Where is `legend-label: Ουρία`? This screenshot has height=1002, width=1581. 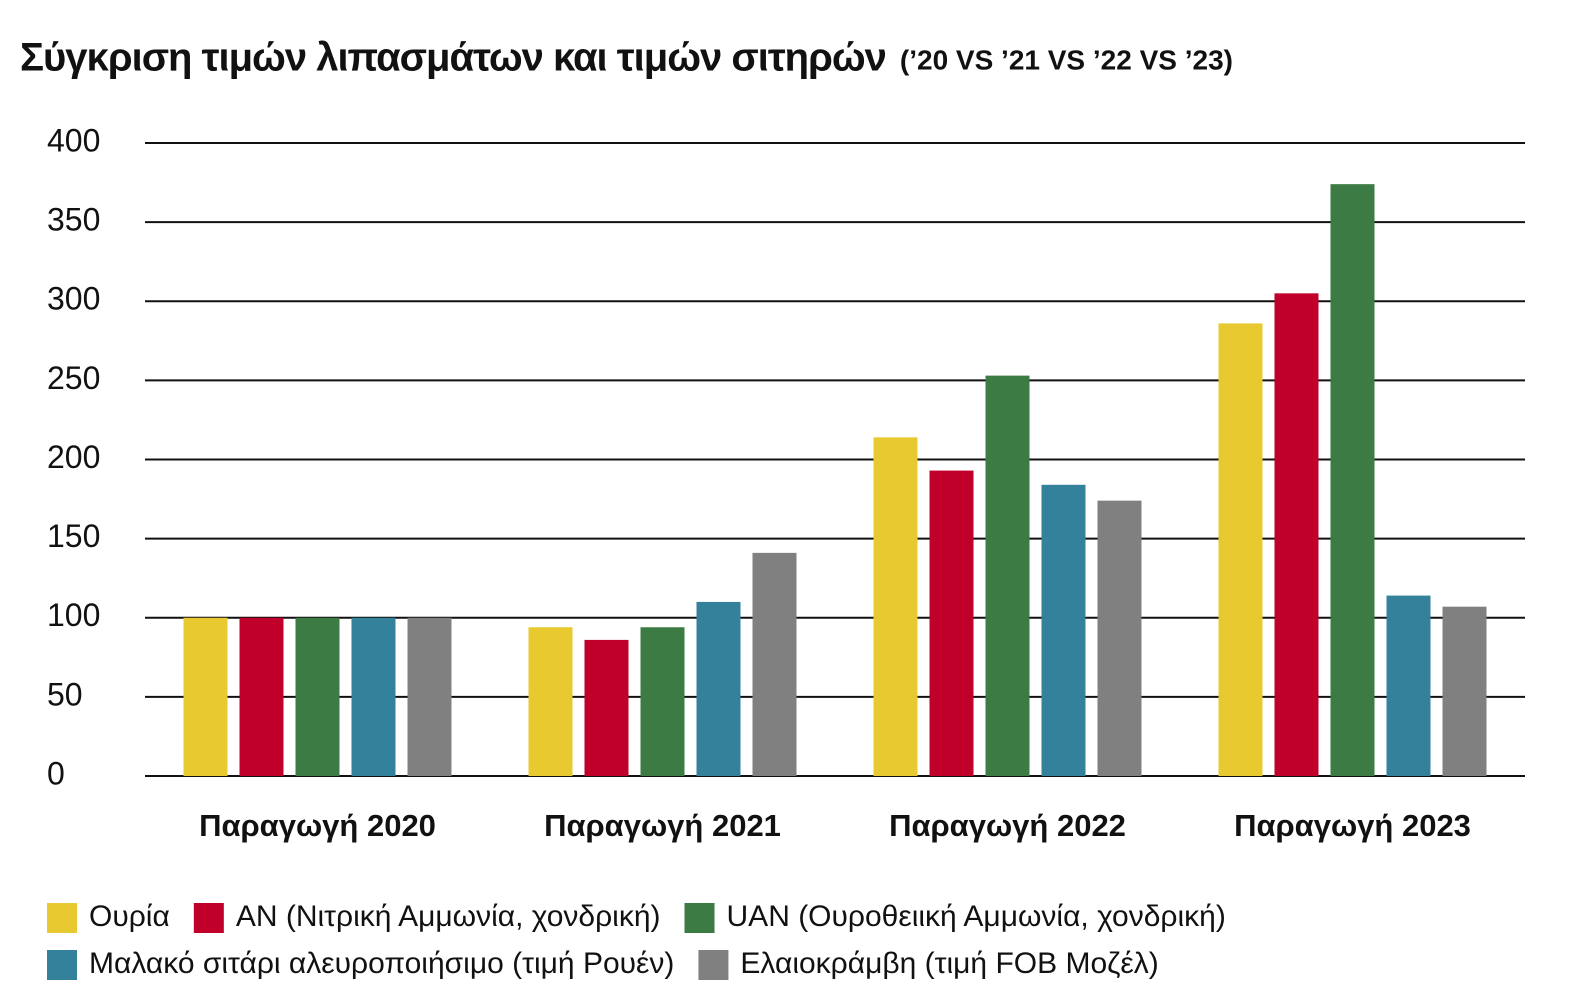 legend-label: Ουρία is located at coordinates (129, 916).